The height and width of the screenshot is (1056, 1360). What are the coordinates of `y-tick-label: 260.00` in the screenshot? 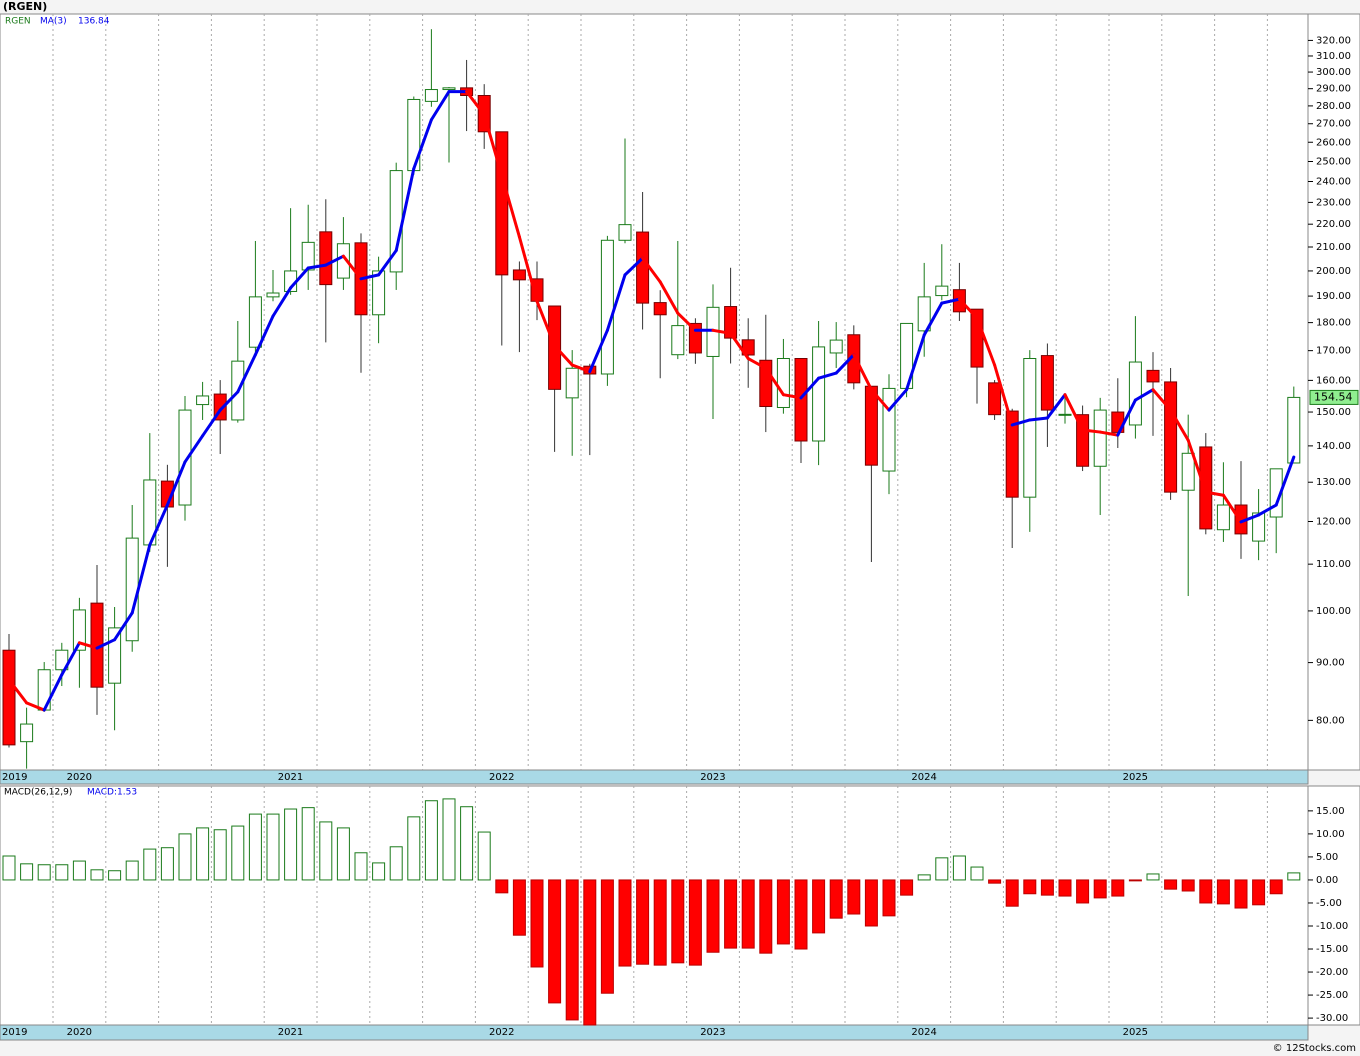 It's located at (1333, 142).